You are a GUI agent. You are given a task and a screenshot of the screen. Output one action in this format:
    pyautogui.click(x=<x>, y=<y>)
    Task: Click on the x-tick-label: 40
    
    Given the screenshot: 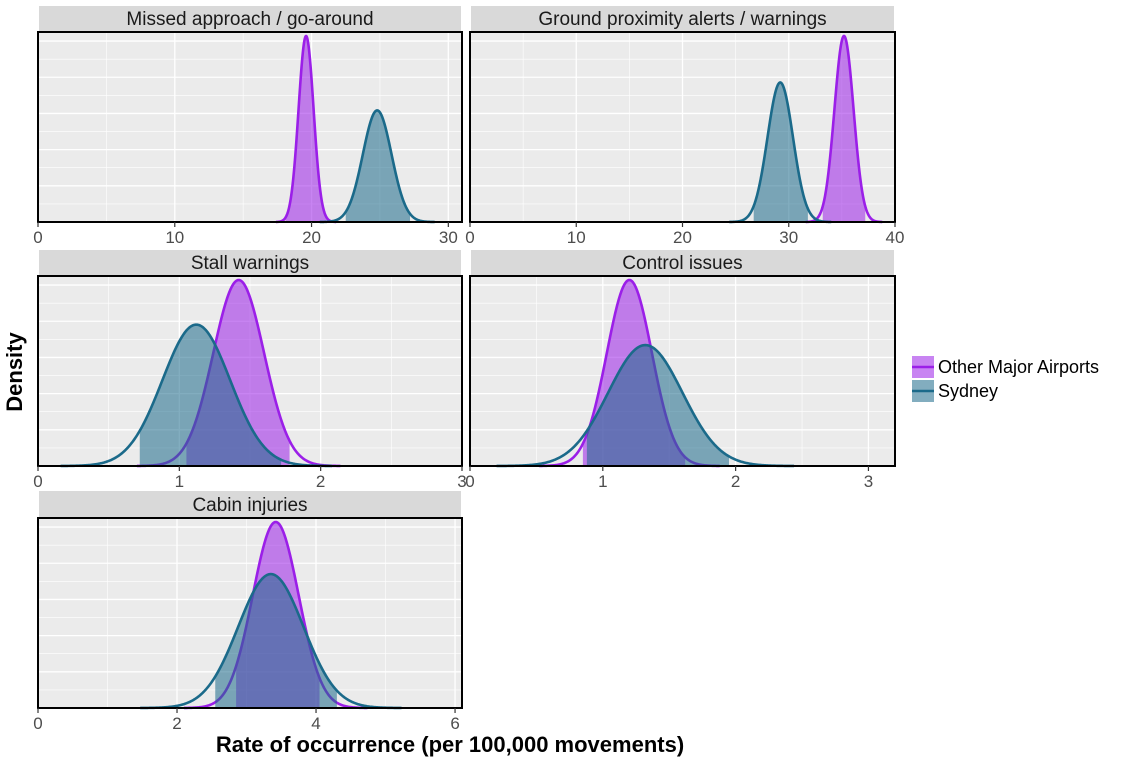 What is the action you would take?
    pyautogui.click(x=895, y=237)
    